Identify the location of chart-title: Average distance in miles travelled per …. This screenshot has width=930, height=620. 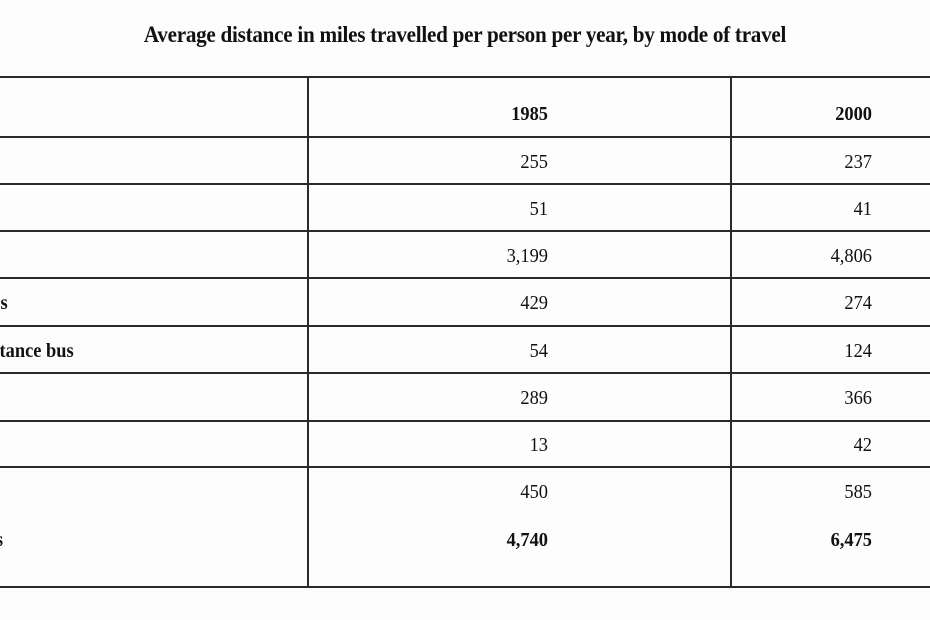
(465, 34).